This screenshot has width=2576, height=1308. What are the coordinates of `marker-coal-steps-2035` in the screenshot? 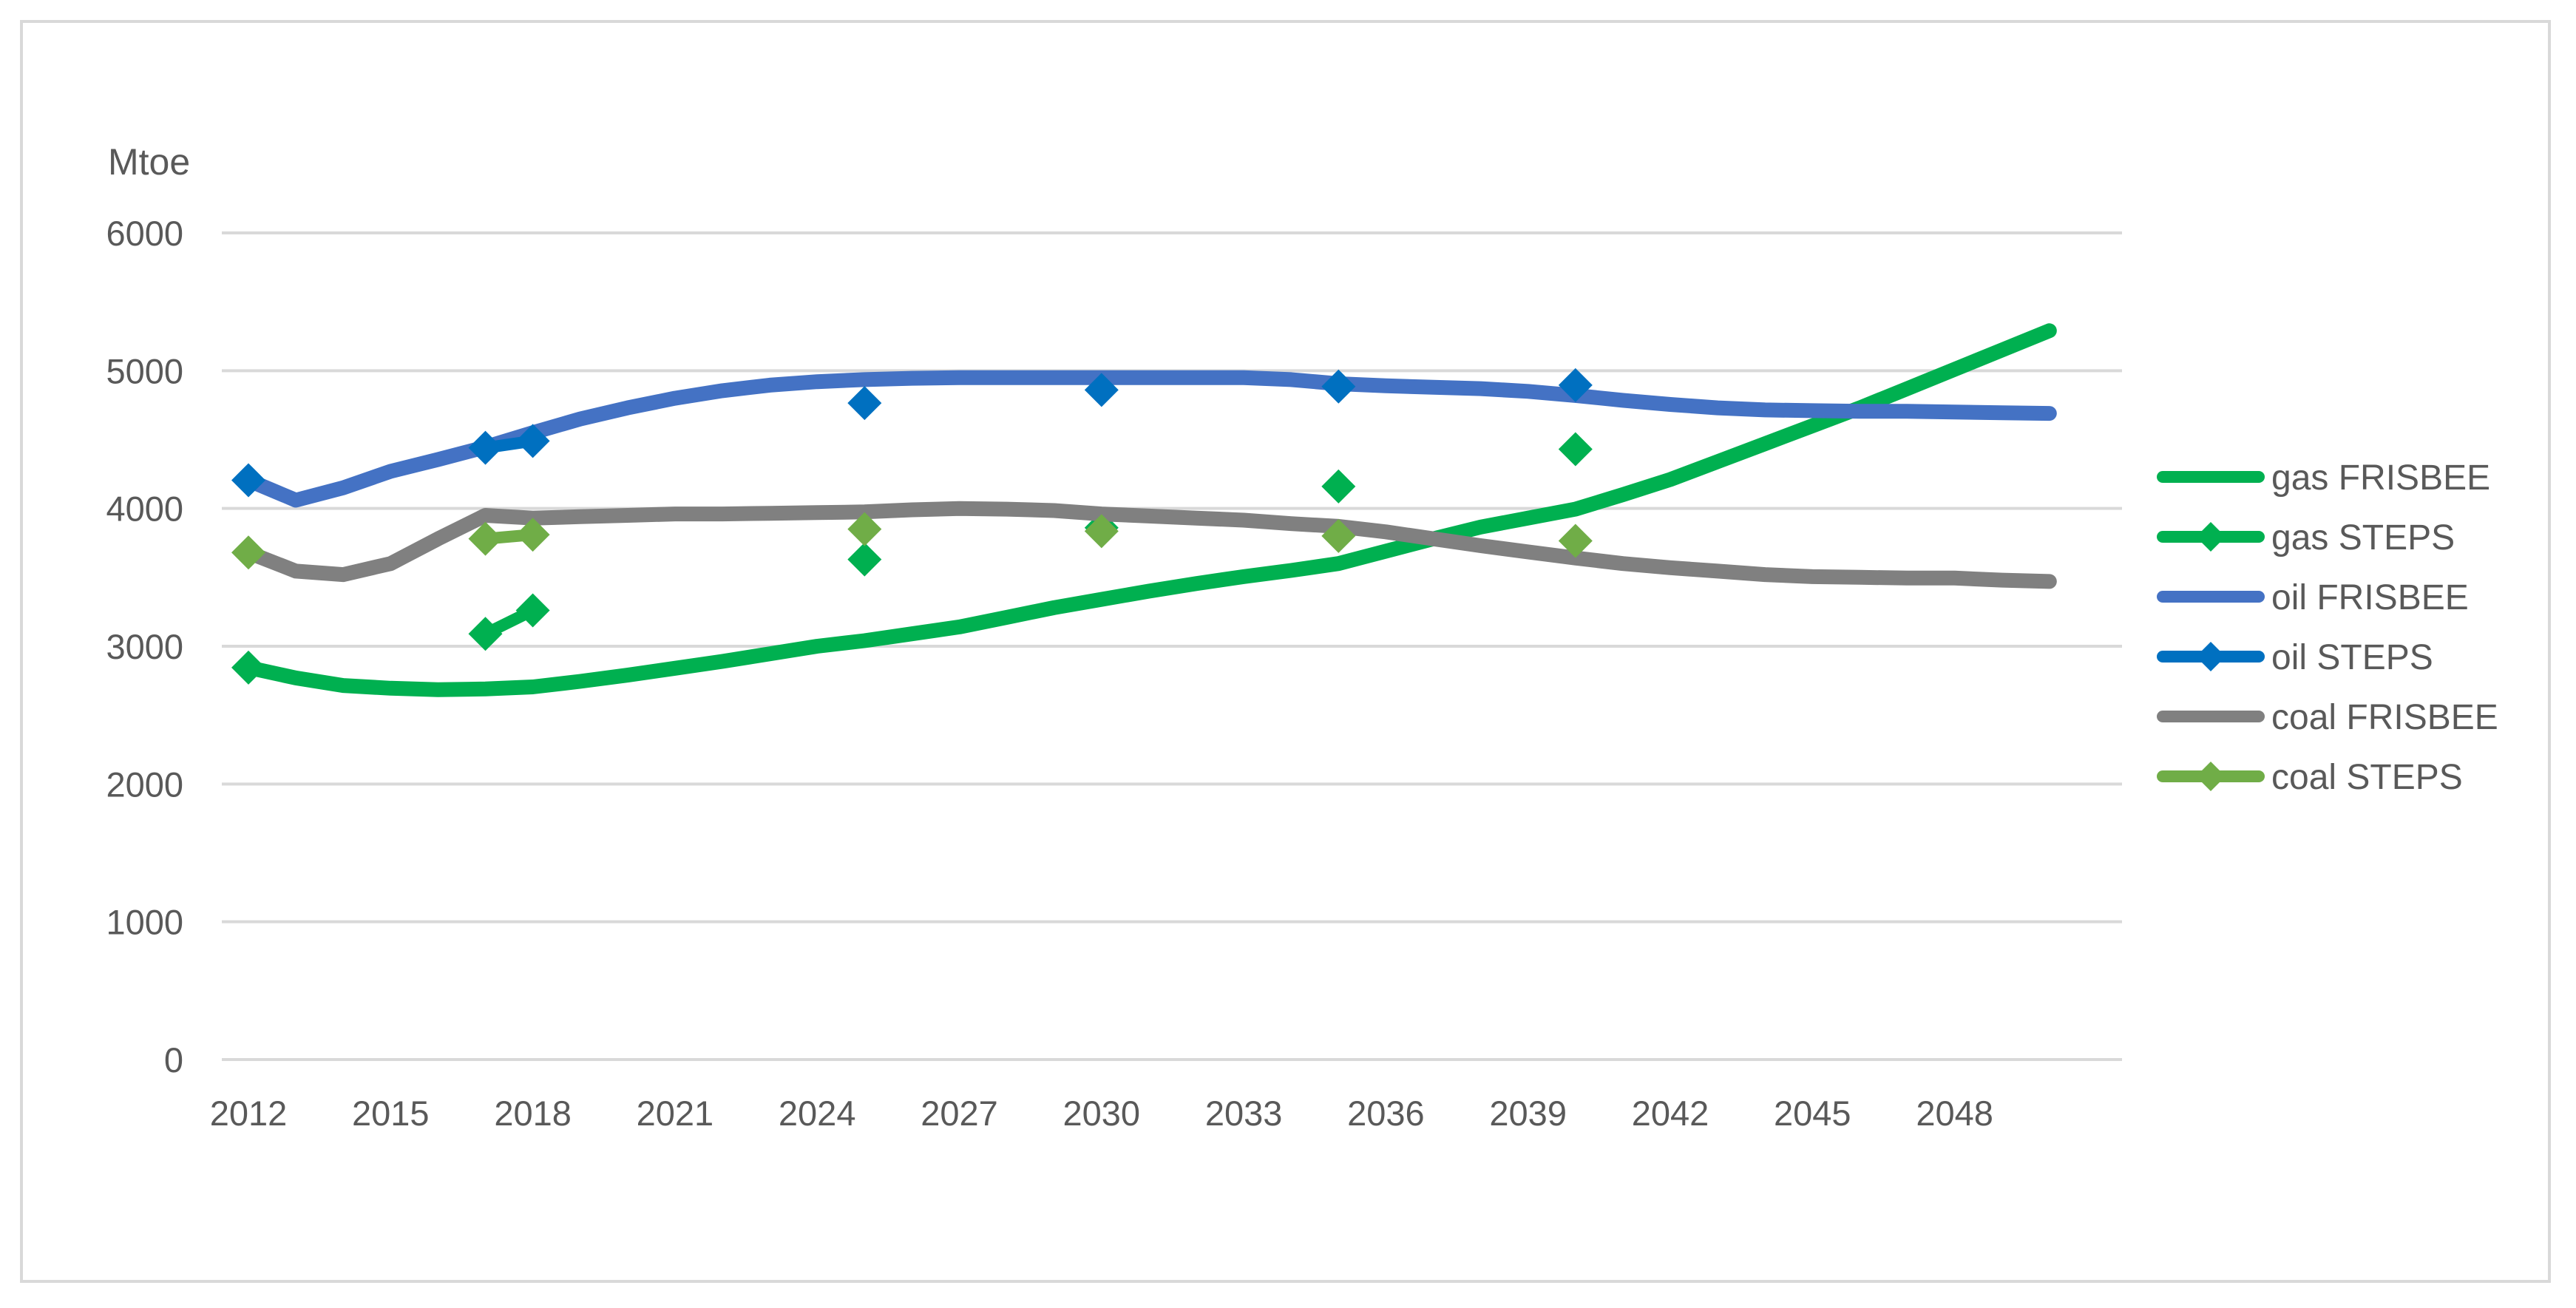 It's located at (1338, 535).